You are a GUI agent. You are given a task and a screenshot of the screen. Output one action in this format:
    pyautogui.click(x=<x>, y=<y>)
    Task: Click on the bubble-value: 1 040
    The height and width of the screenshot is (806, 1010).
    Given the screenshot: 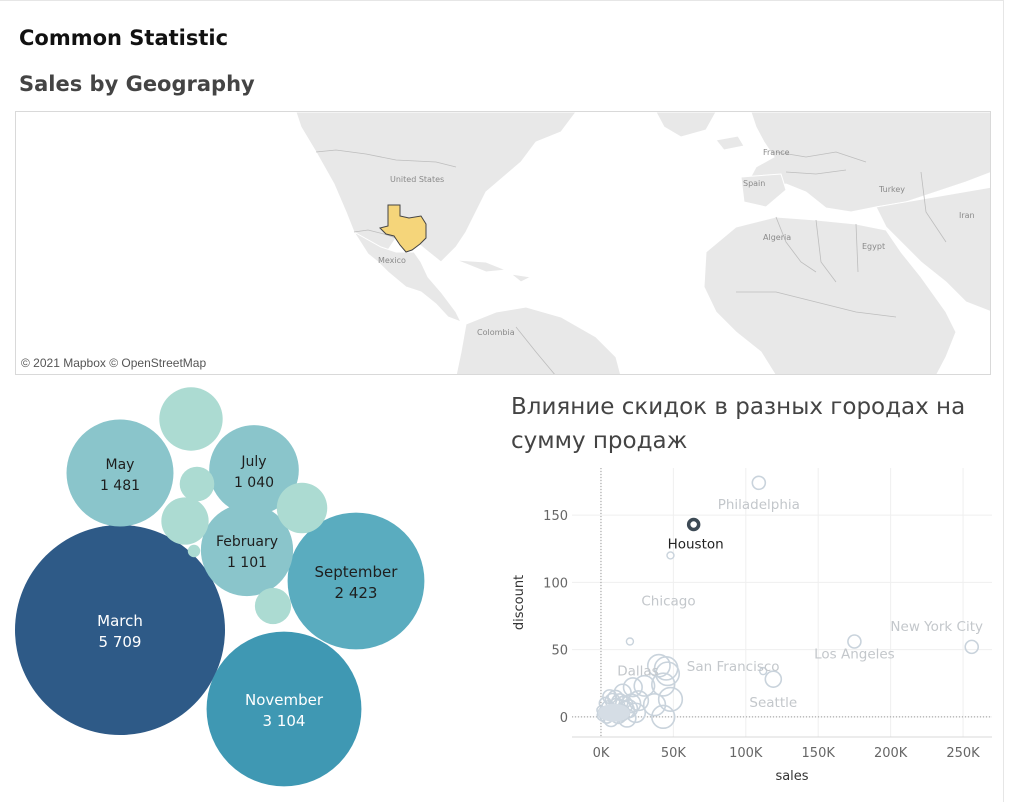 What is the action you would take?
    pyautogui.click(x=254, y=483)
    